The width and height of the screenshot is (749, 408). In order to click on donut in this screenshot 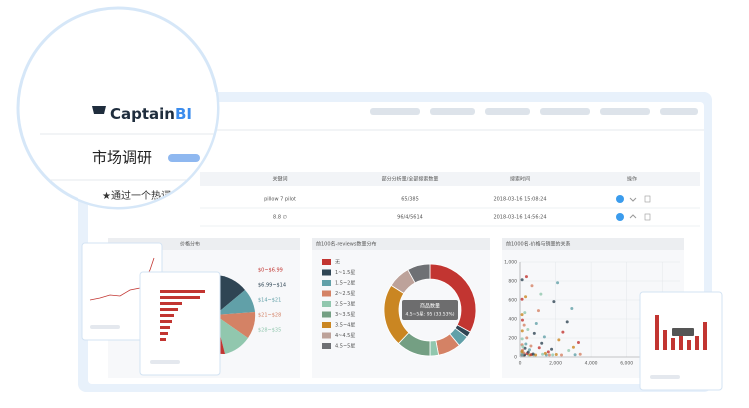, I will do `click(430, 310)`.